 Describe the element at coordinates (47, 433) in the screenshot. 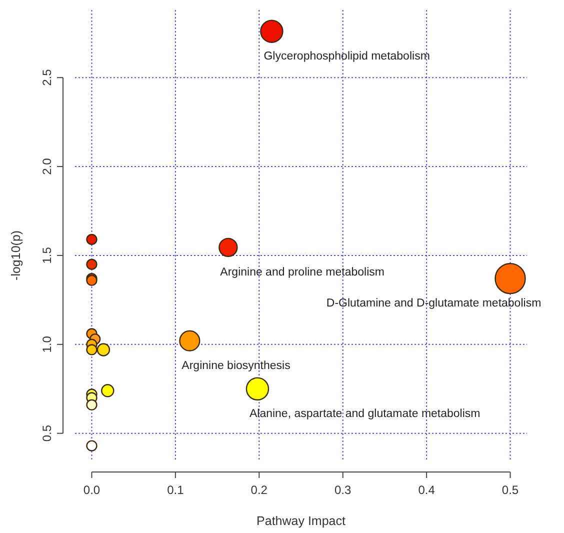

I see `y-tick-label: 0.5` at that location.